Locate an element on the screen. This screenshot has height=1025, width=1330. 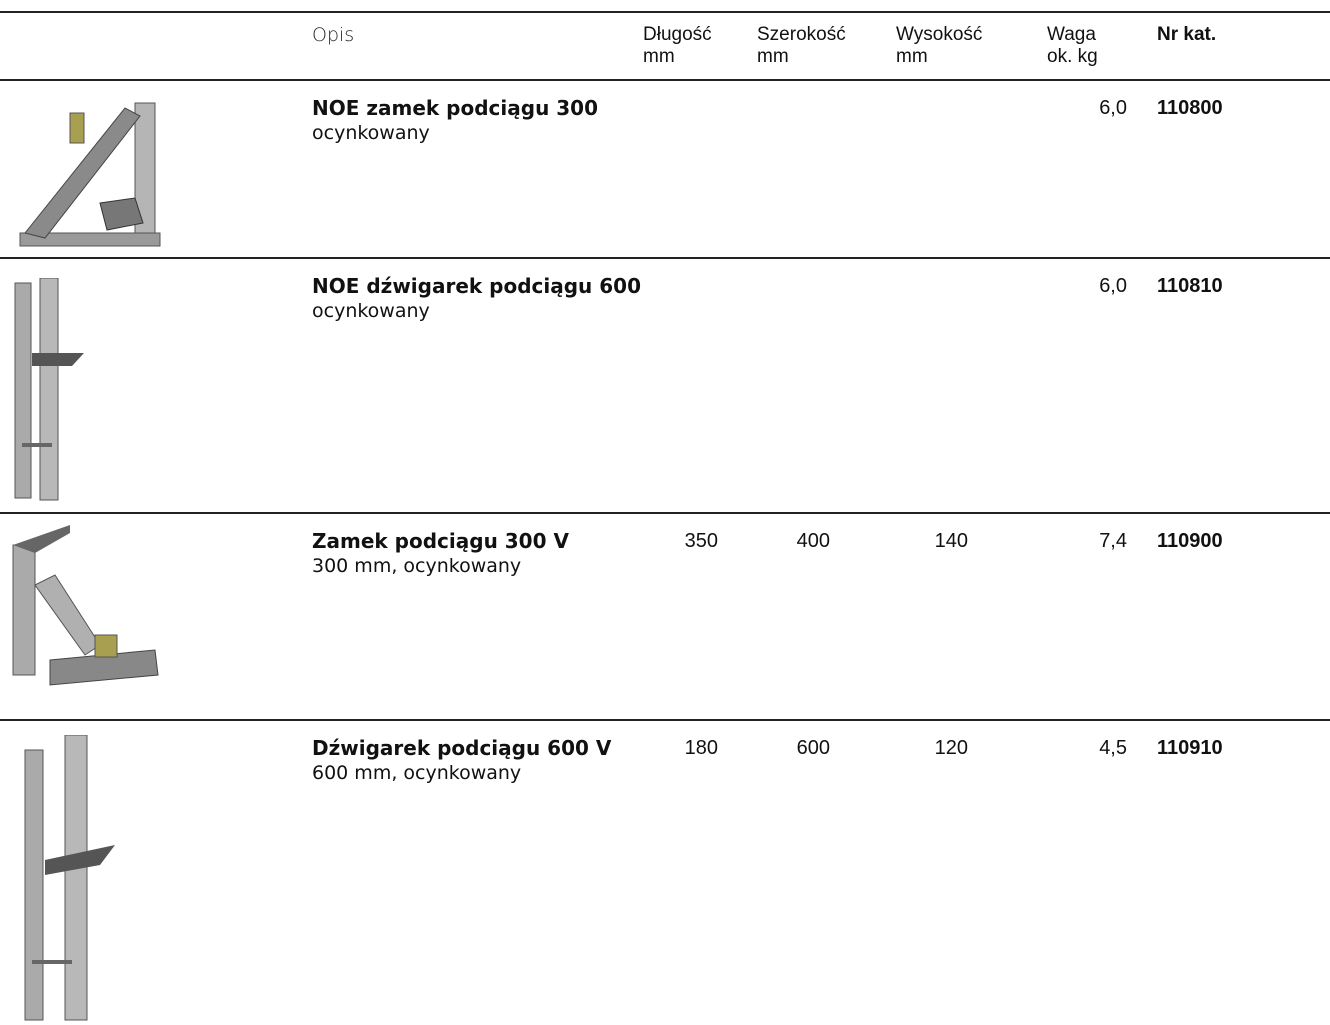
header-text: Szerokość is located at coordinates (801, 34).